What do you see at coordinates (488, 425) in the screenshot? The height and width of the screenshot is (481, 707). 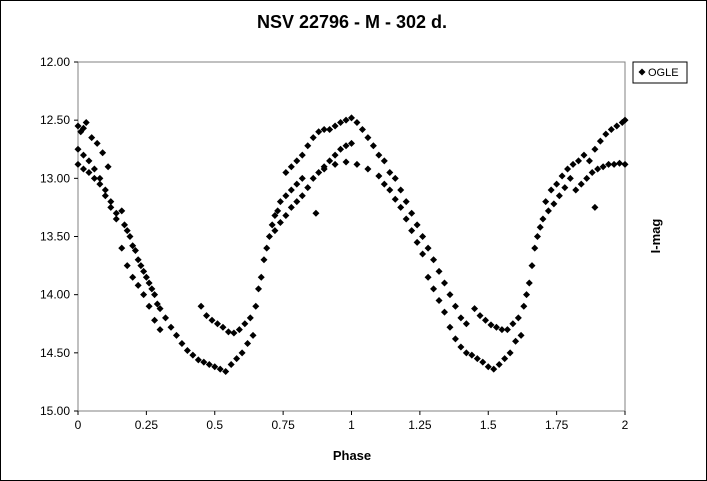 I see `x-tick-label: 1.5` at bounding box center [488, 425].